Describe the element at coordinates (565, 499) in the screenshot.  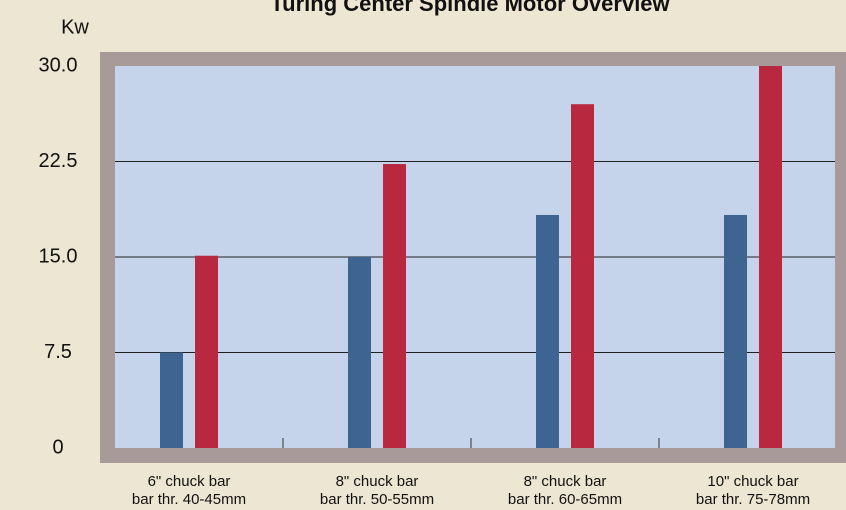
I see `x-tick-label-line: bar thr. 60-65mm` at that location.